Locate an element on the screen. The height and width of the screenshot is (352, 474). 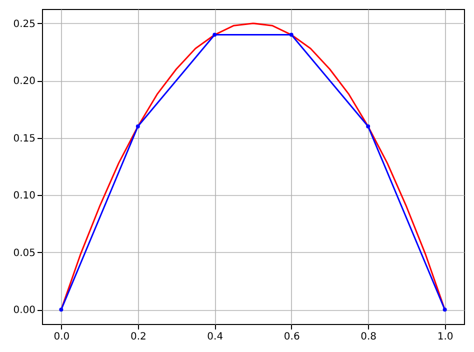
y-tick-label: 0.20 is located at coordinates (24, 82).